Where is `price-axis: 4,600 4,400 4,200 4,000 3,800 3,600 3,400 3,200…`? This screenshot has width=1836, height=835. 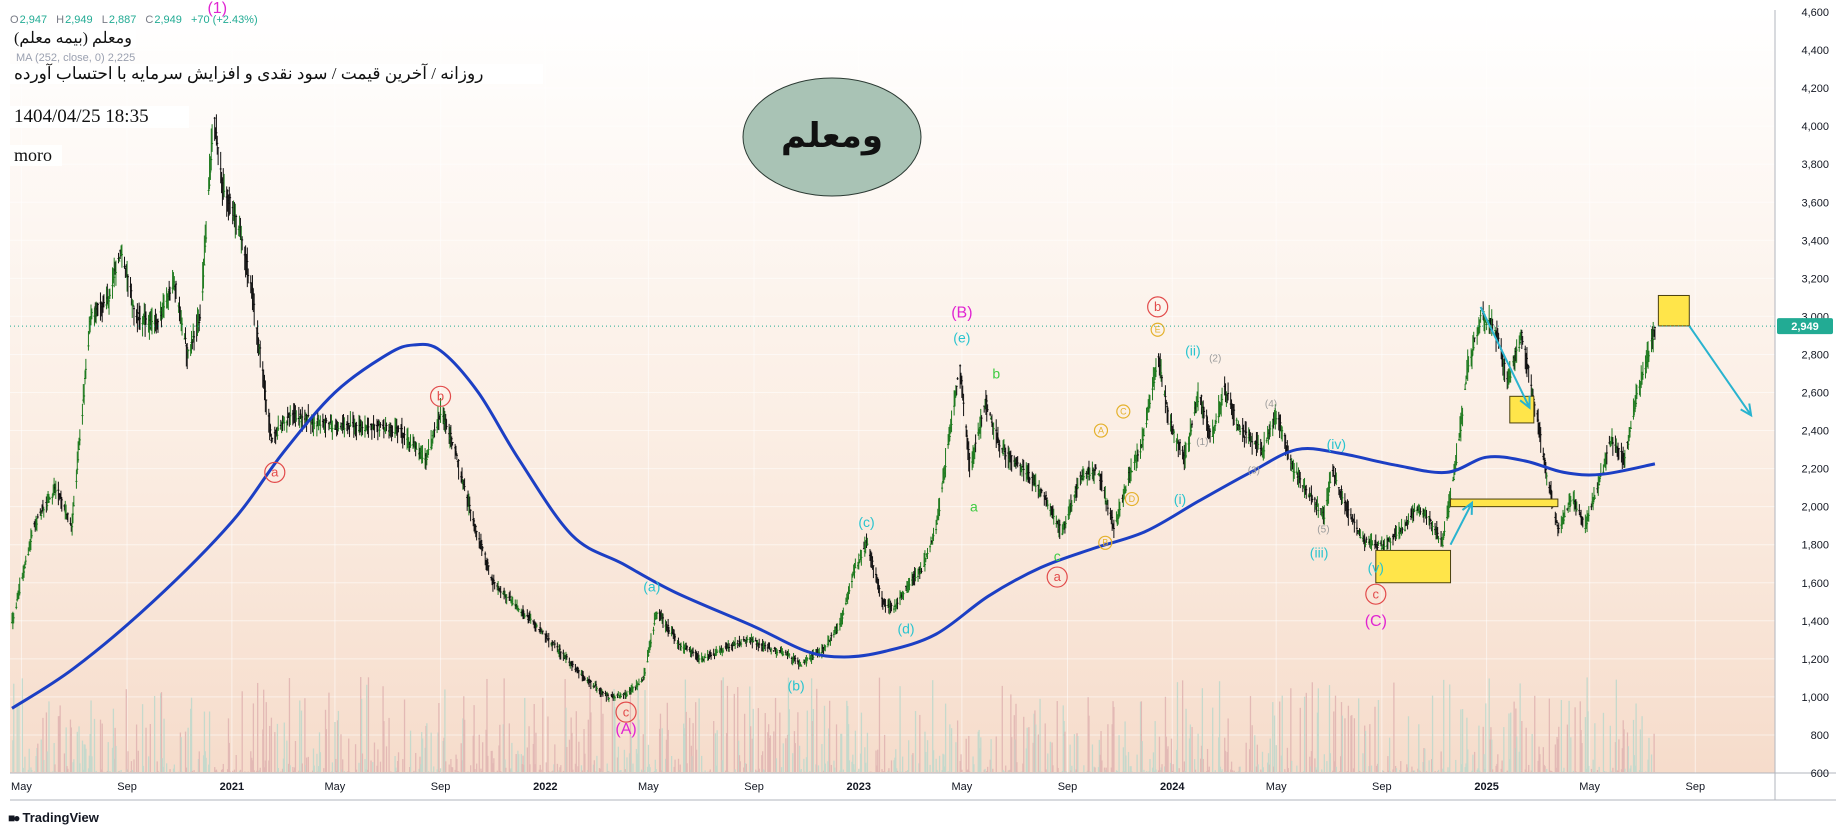
price-axis: 4,600 4,400 4,200 4,000 3,800 3,600 3,400 3,200… is located at coordinates (1815, 393).